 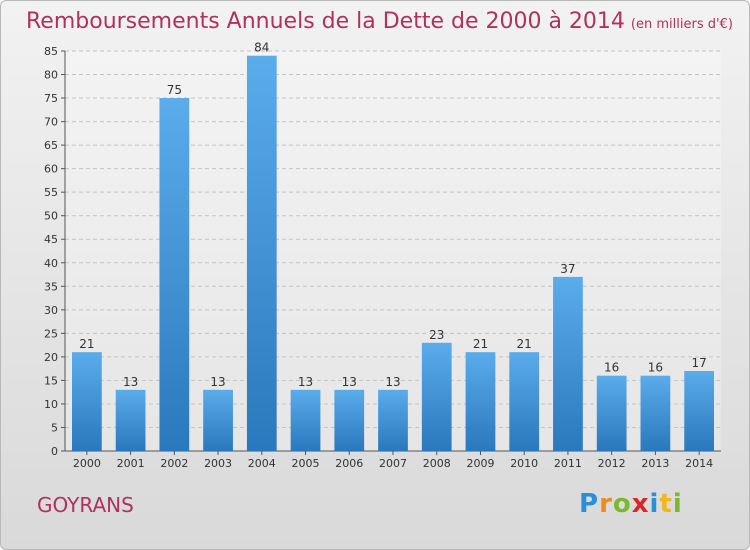 I want to click on bar-value-label: 23, so click(x=436, y=335).